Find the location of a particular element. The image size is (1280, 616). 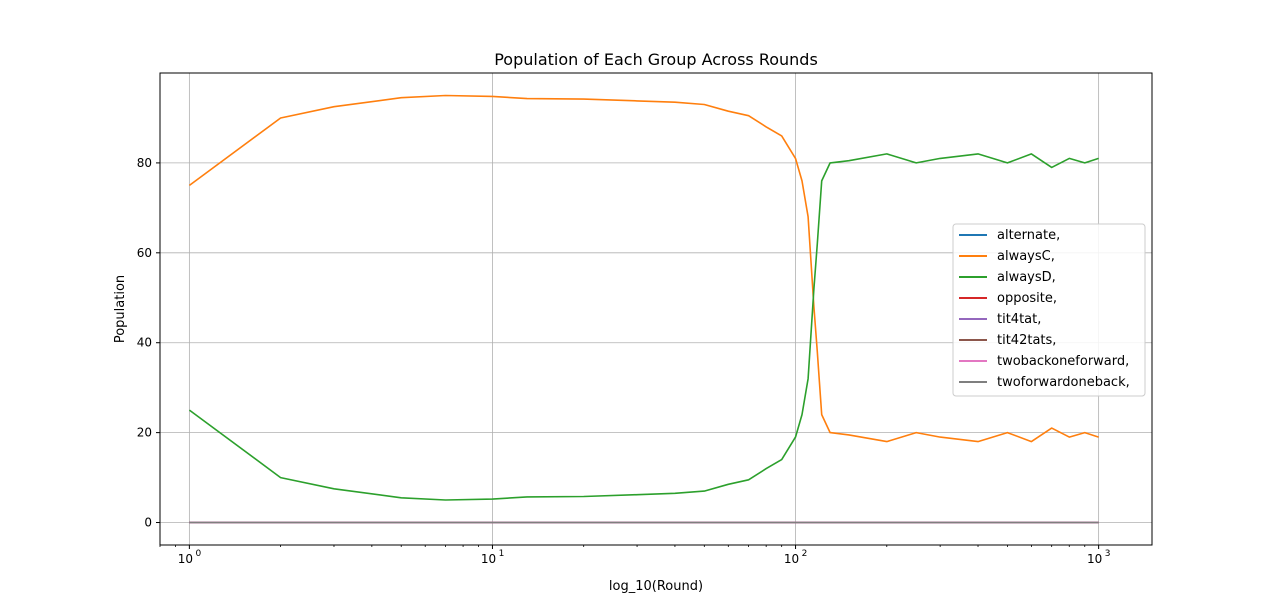

y-tick-label: 20 is located at coordinates (144, 433).